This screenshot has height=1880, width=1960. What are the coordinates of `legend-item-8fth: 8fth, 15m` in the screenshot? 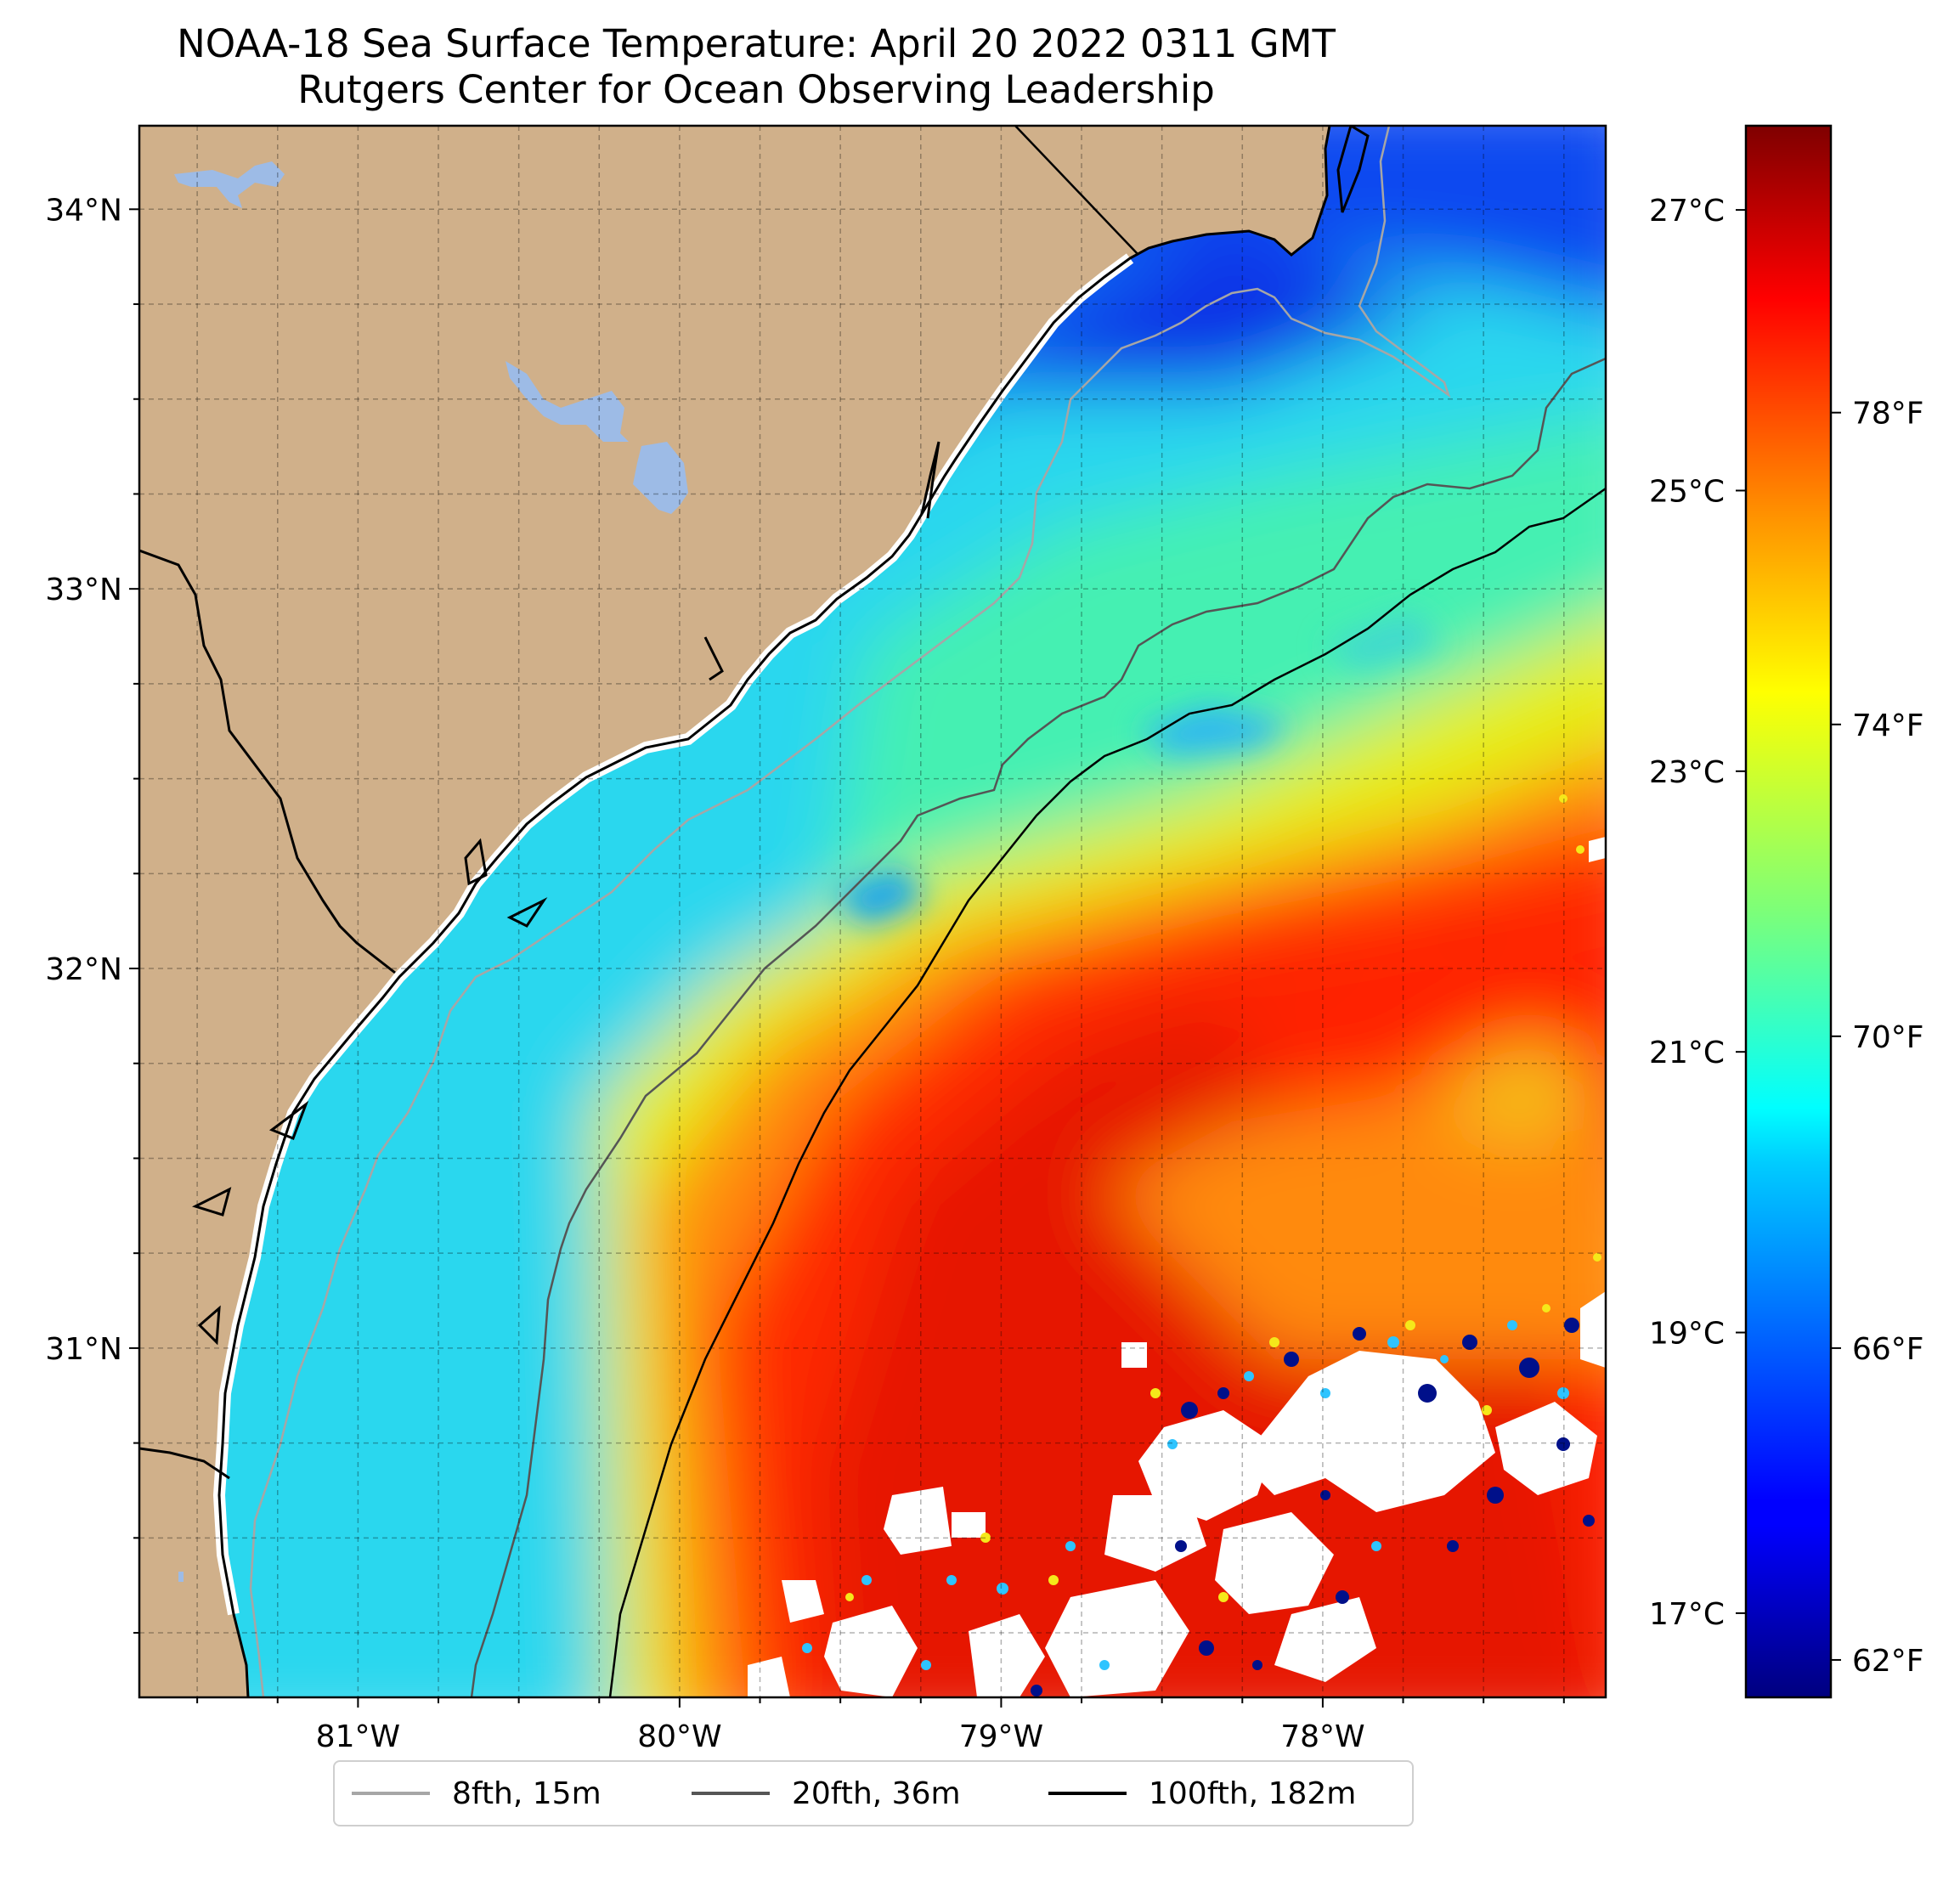 It's located at (477, 1794).